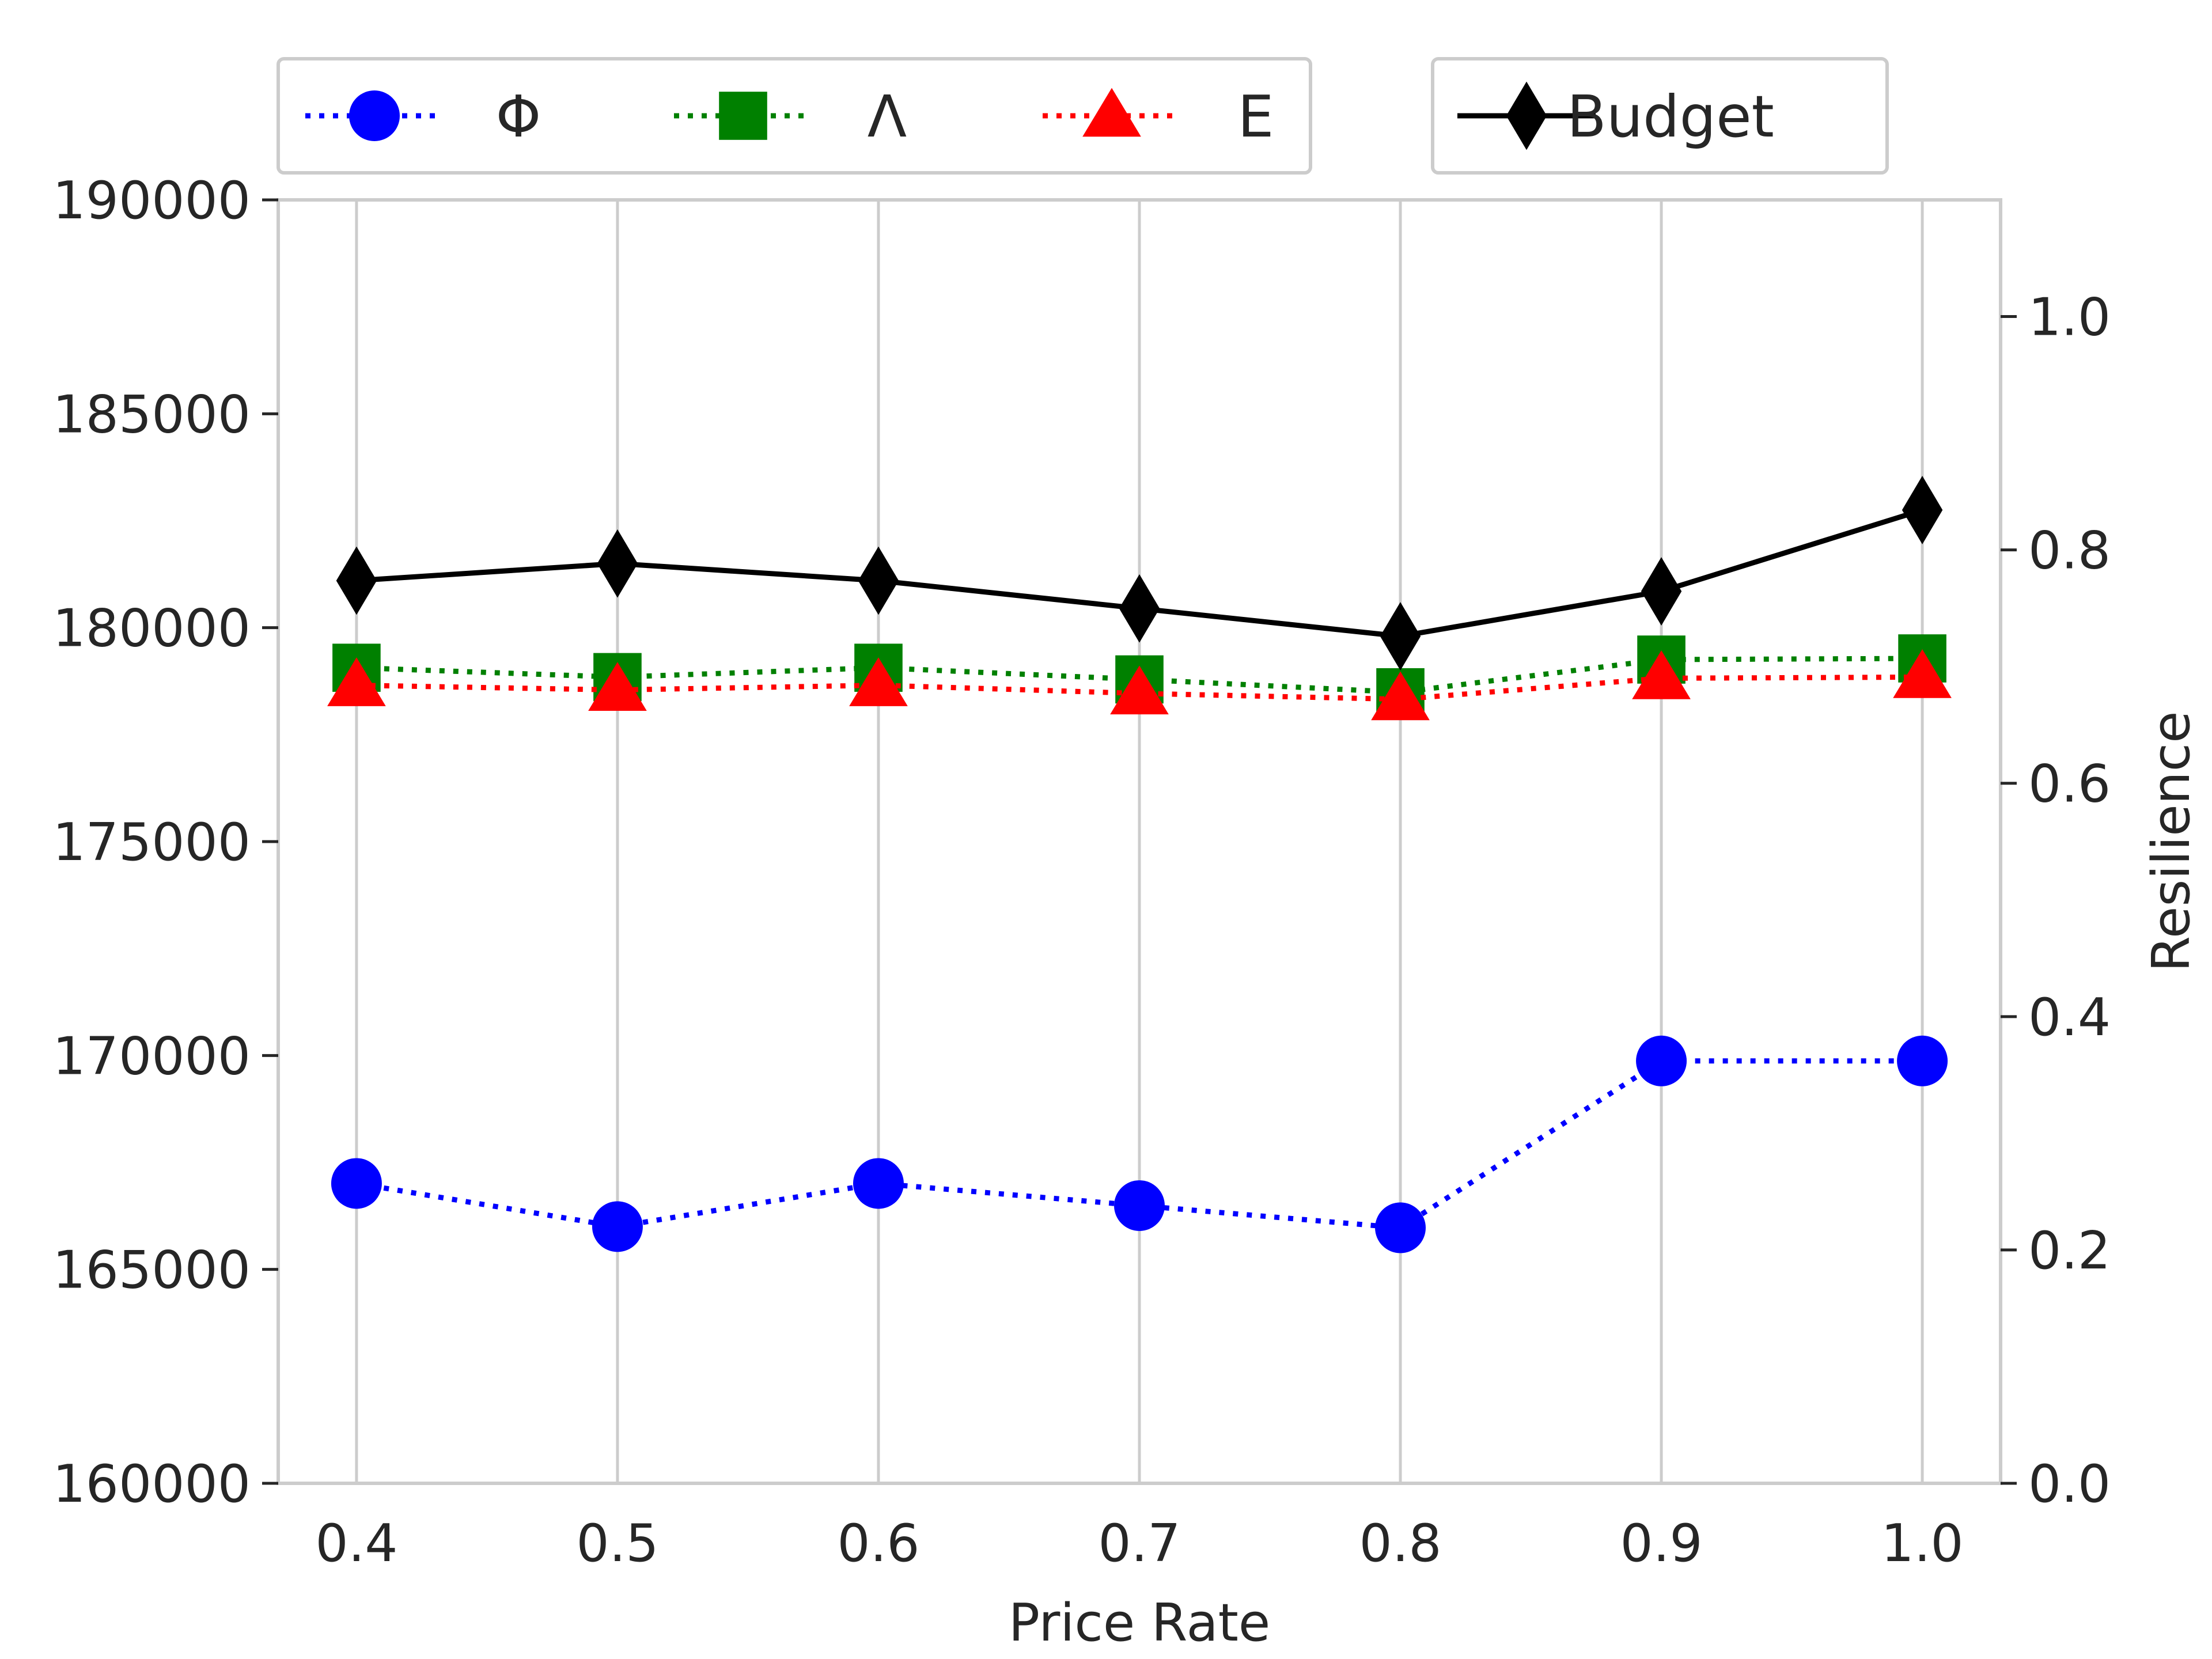  I want to click on right-tick-label: 0.0, so click(2069, 1484).